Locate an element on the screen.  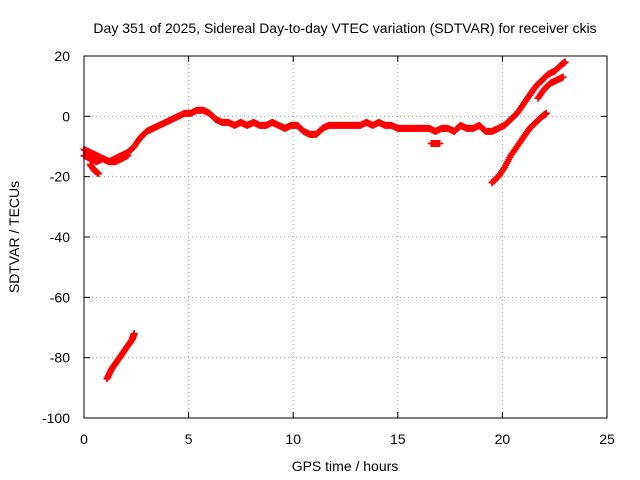
y-tick-label: -80 is located at coordinates (60, 358).